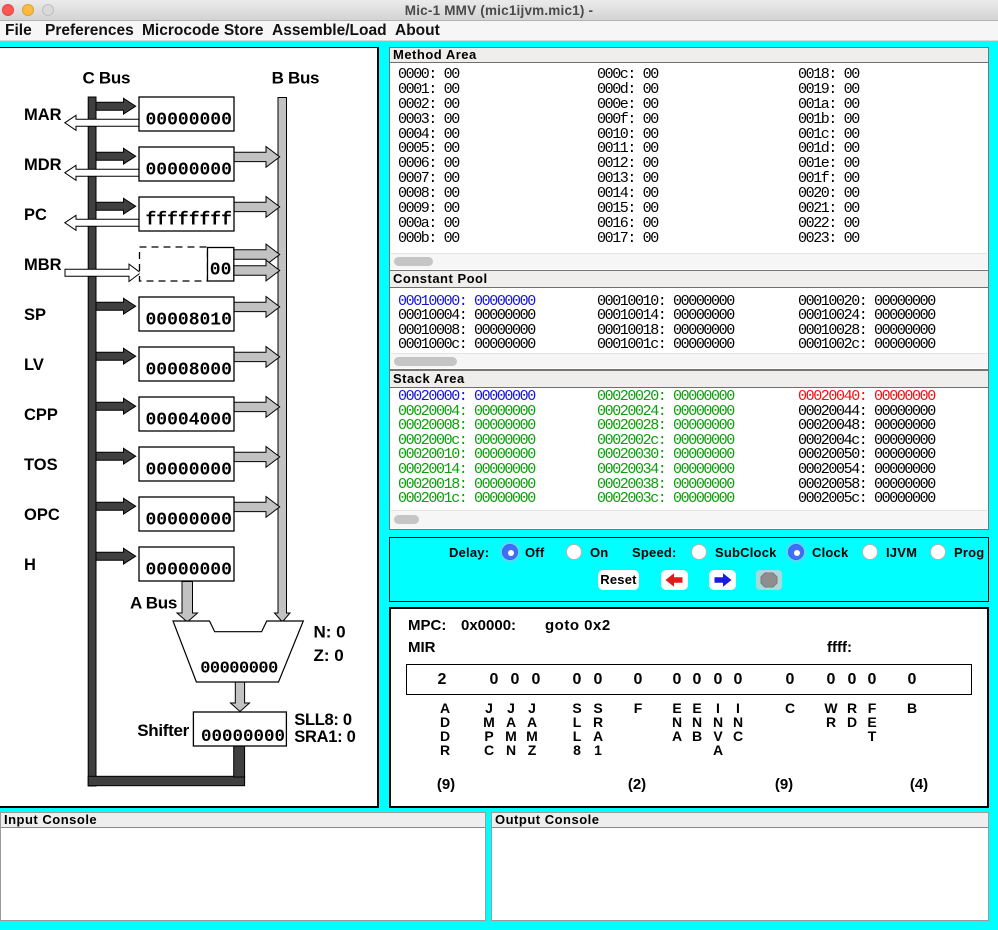 This screenshot has width=998, height=930. What do you see at coordinates (189, 420) in the screenshot?
I see `svg-text: 00004000` at bounding box center [189, 420].